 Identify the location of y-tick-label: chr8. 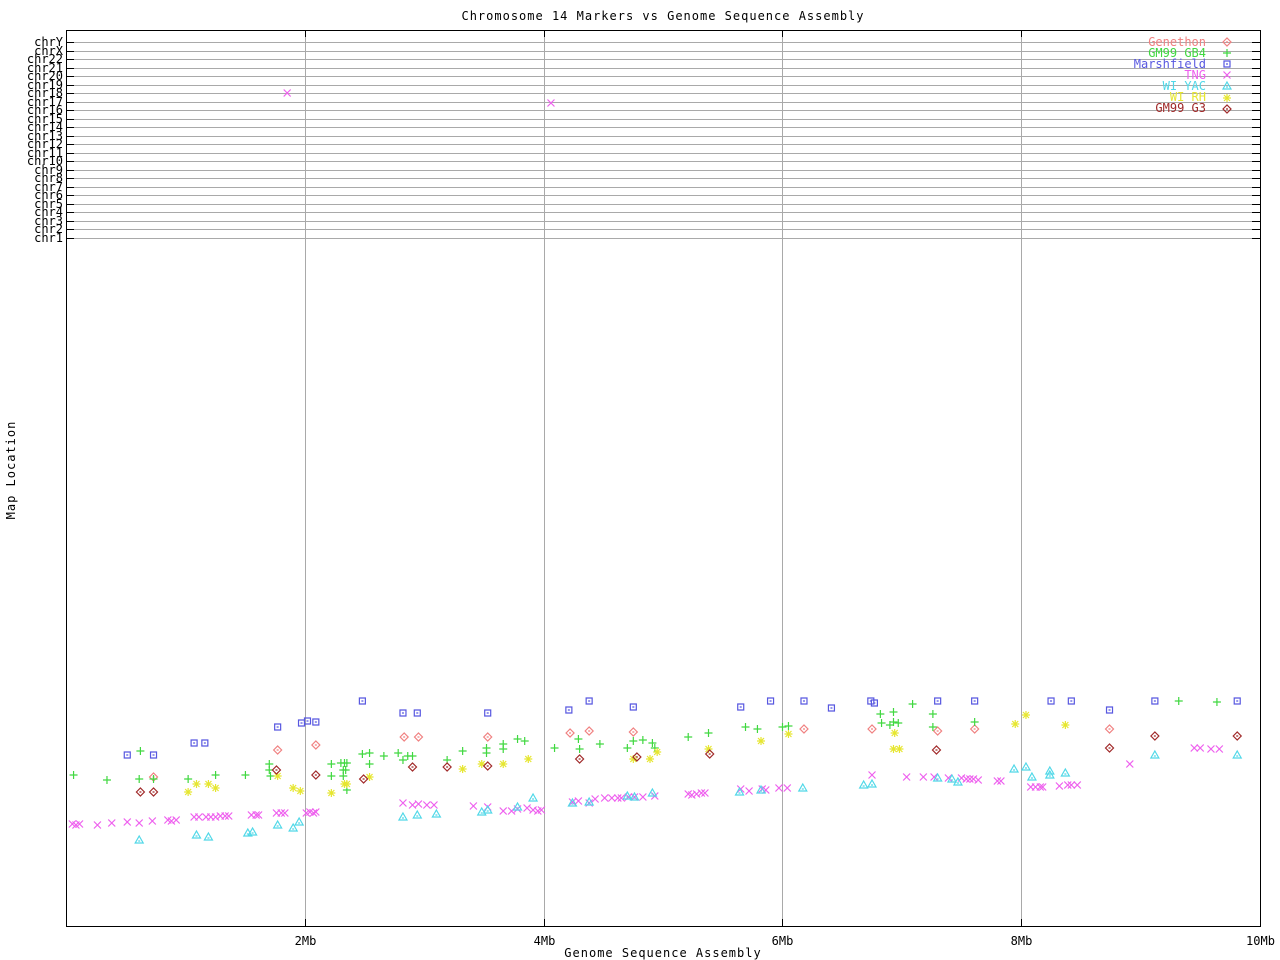
(48, 178).